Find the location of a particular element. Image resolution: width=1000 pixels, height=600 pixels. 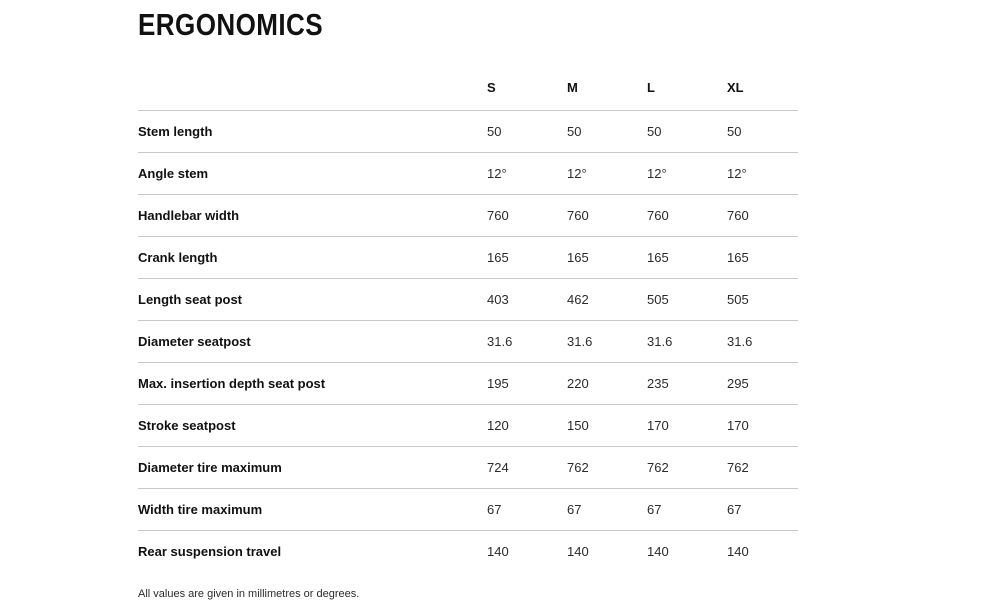

page-title: ERGONOMICS is located at coordinates (231, 24).